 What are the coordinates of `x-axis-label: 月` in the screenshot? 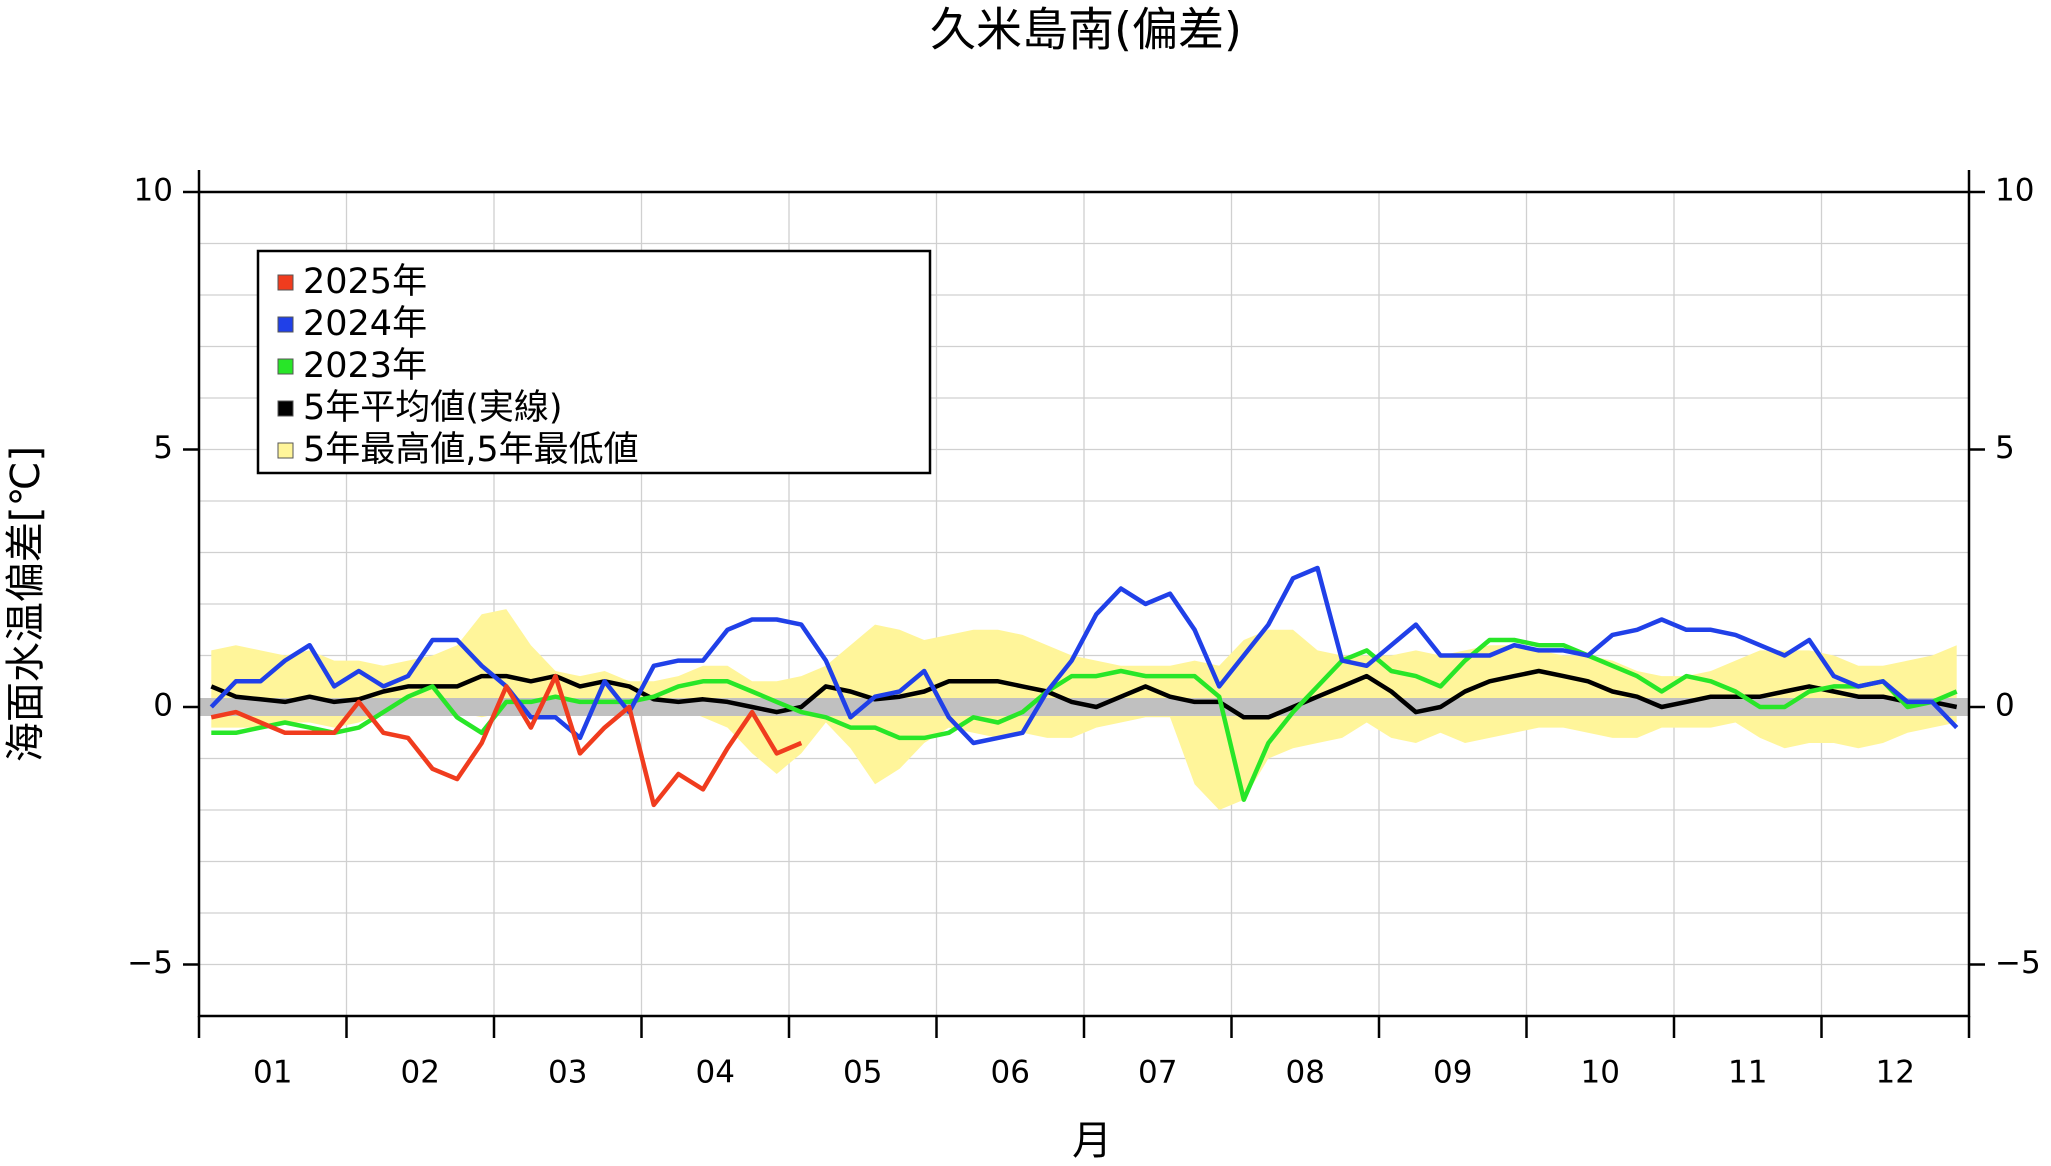 It's located at (1092, 1141).